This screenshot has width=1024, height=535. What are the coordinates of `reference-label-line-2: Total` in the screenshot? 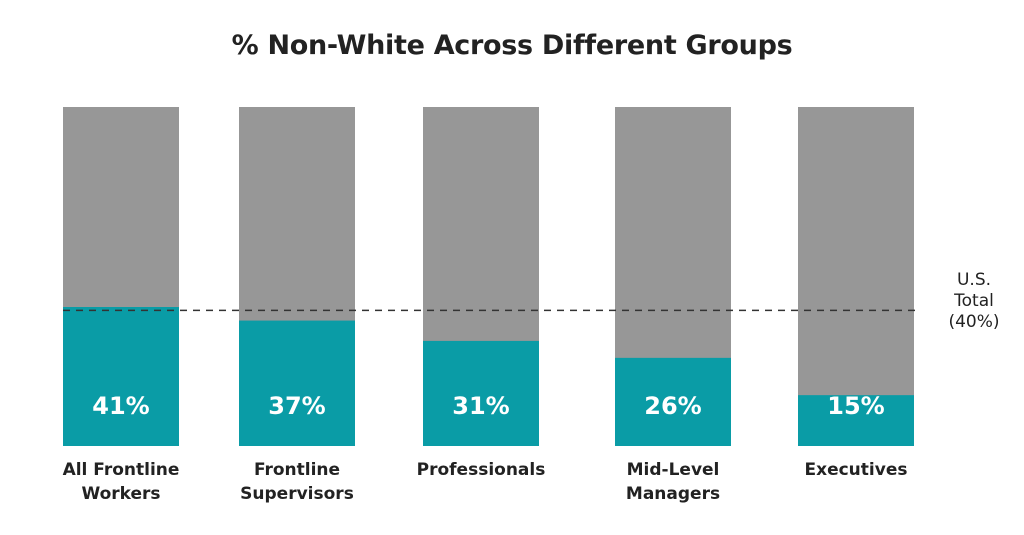 It's located at (974, 301).